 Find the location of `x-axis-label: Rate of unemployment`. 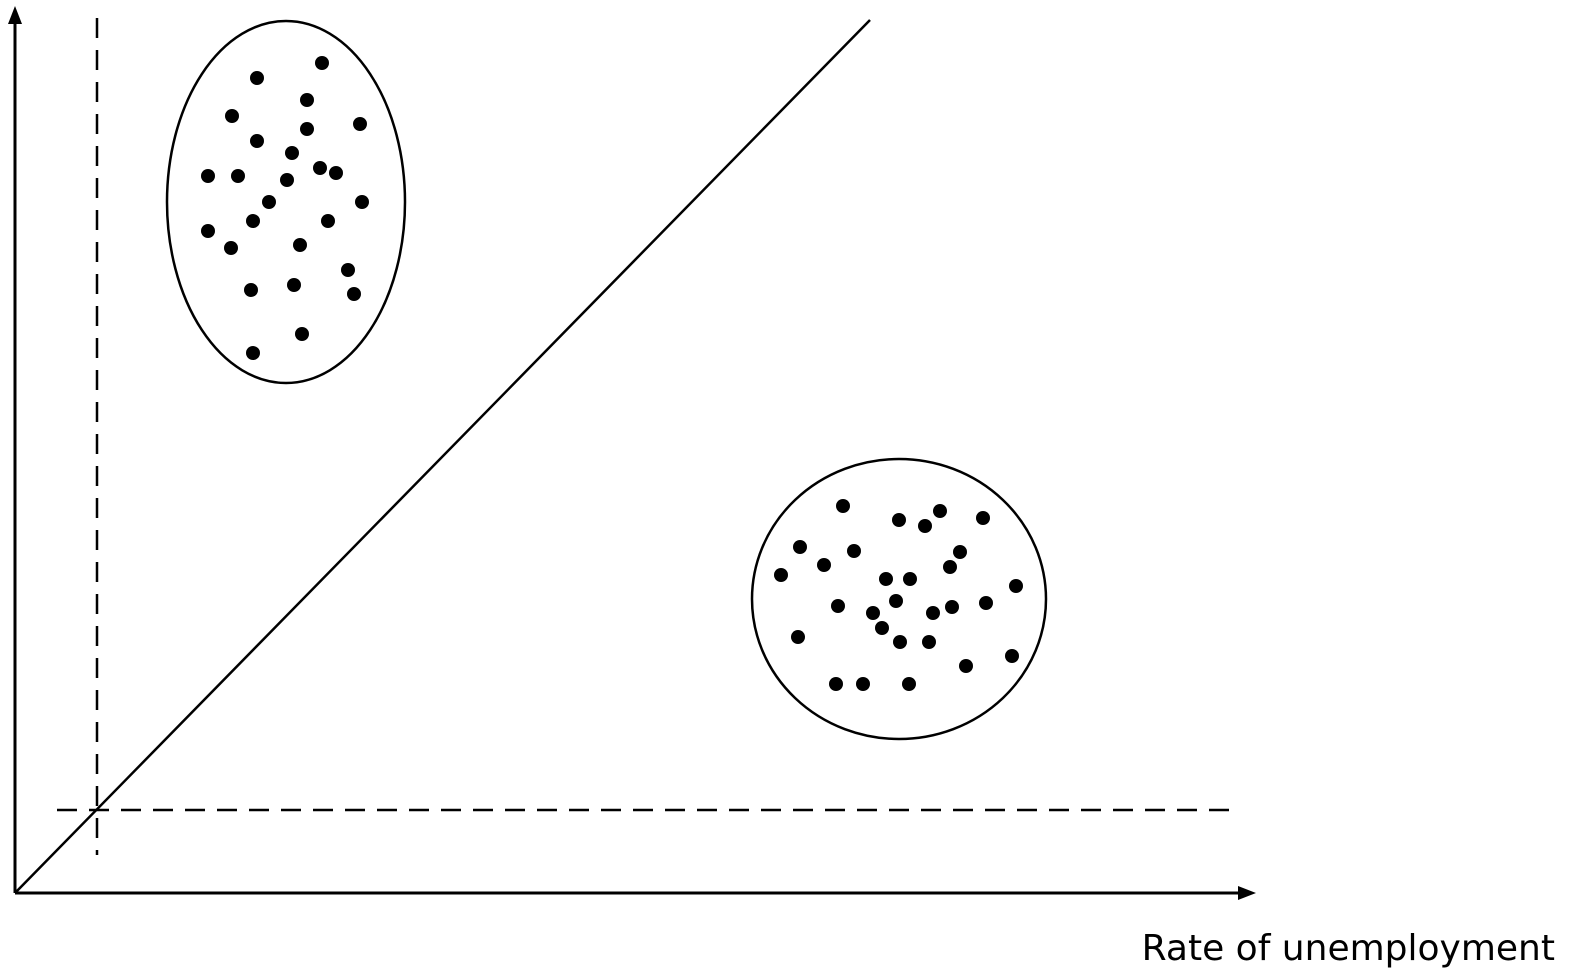

x-axis-label: Rate of unemployment is located at coordinates (1348, 948).